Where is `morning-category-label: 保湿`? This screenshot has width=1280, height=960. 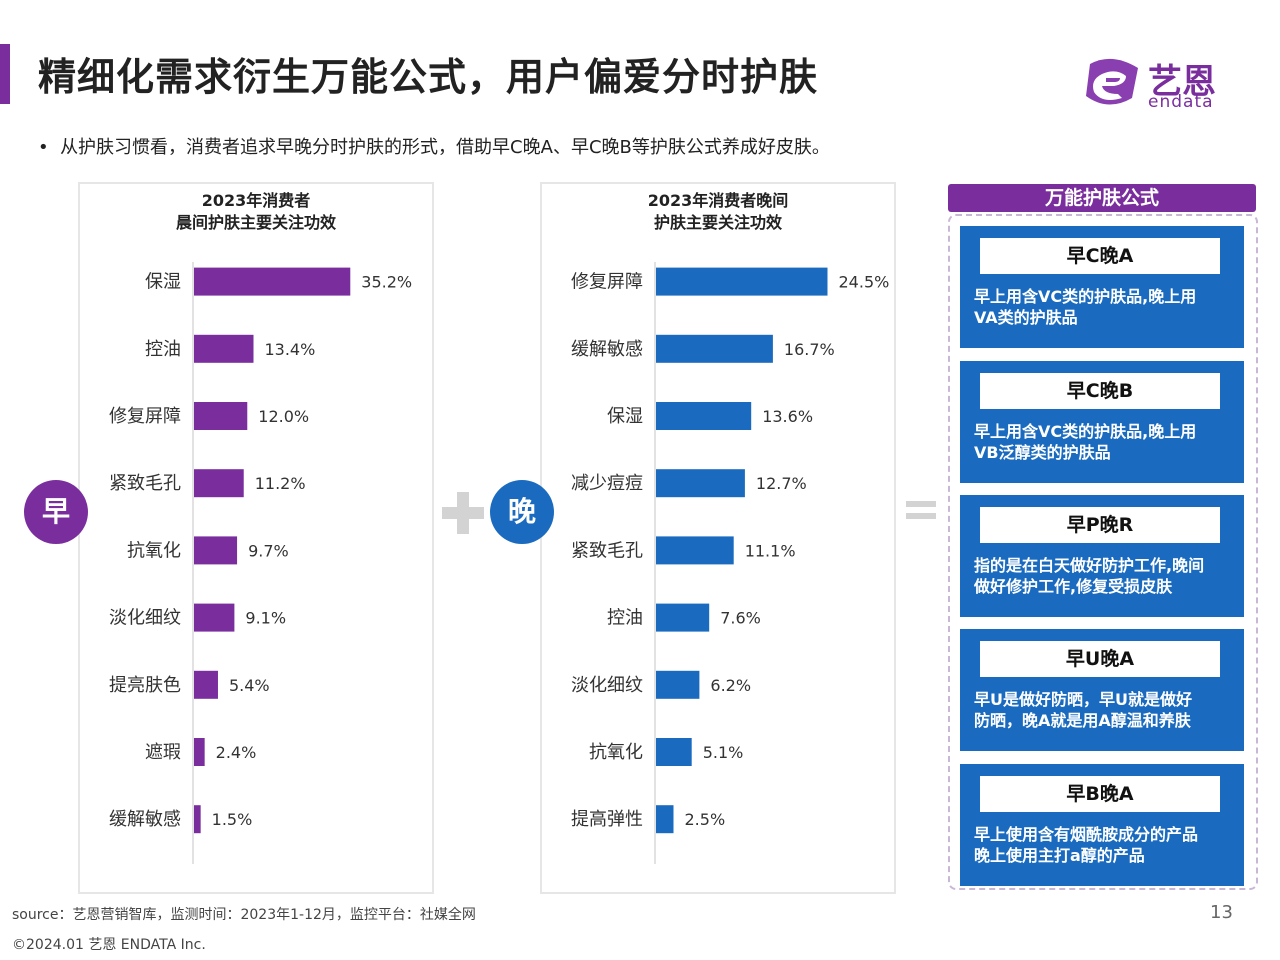
morning-category-label: 保湿 is located at coordinates (163, 282).